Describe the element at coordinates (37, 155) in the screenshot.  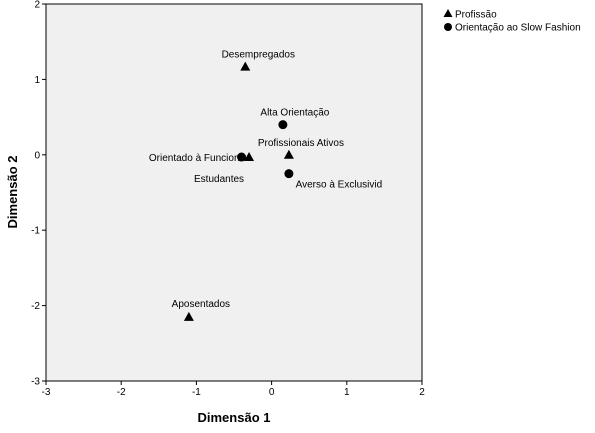
I see `y-tick-label: 0` at that location.